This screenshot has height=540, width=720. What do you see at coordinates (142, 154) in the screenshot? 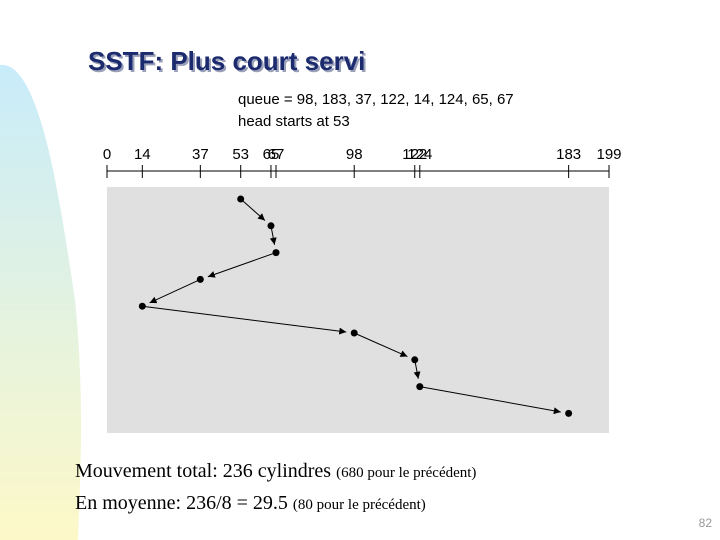
I see `tick-label: 14` at bounding box center [142, 154].